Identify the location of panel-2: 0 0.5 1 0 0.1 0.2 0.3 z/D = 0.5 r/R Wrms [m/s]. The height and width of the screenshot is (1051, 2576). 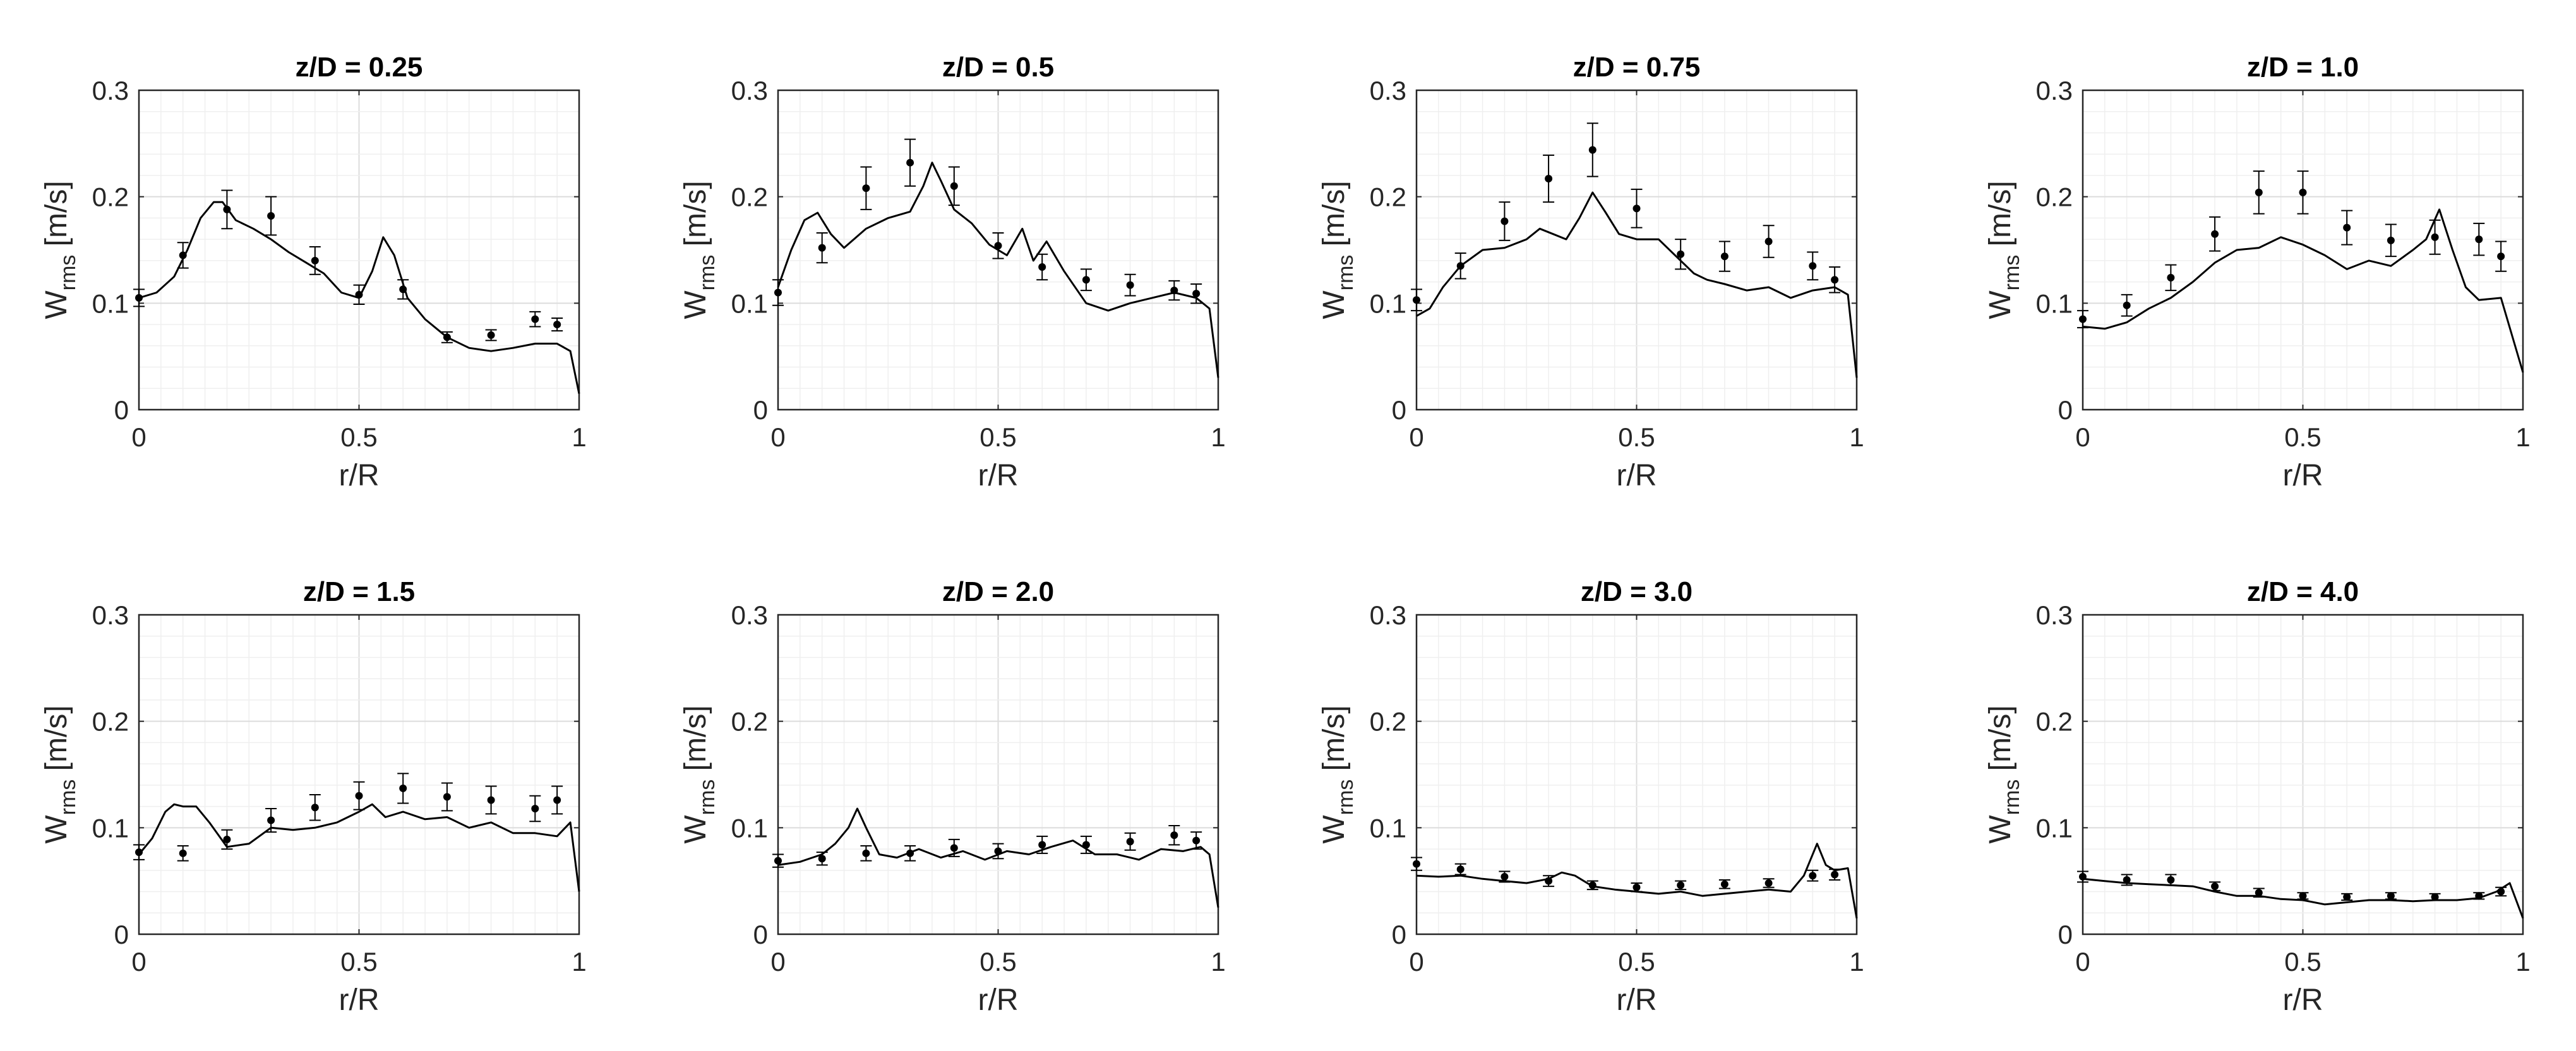
(953, 272).